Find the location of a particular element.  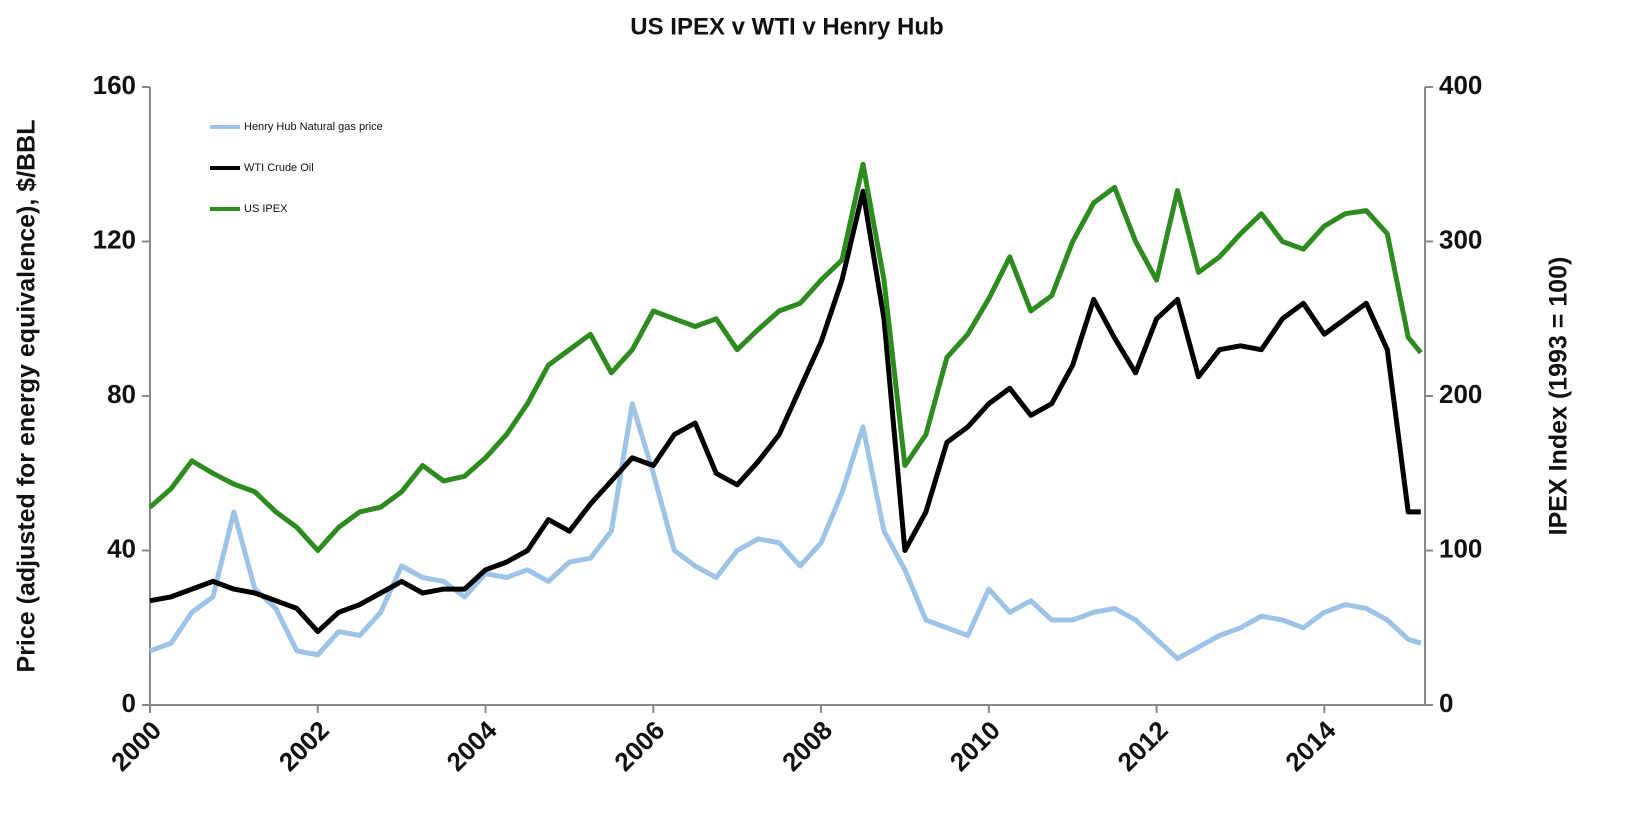

x-tick-label: 2002 is located at coordinates (304, 746).